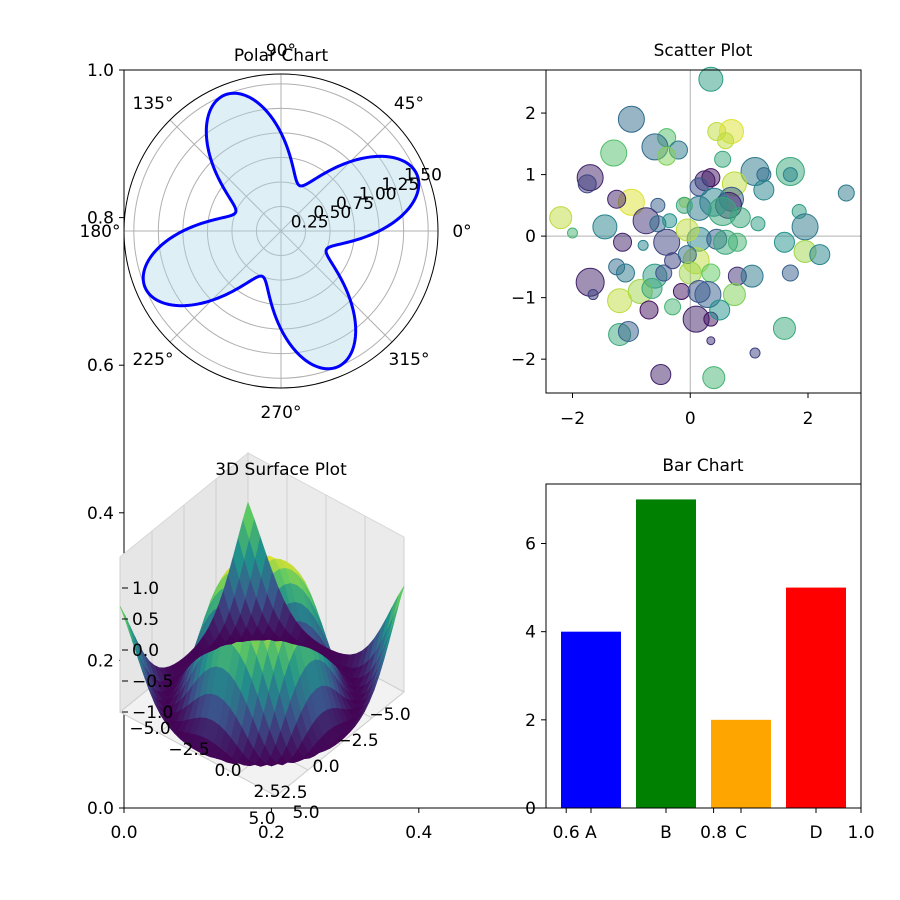 The width and height of the screenshot is (900, 900). I want to click on bar-frame, so click(703, 646).